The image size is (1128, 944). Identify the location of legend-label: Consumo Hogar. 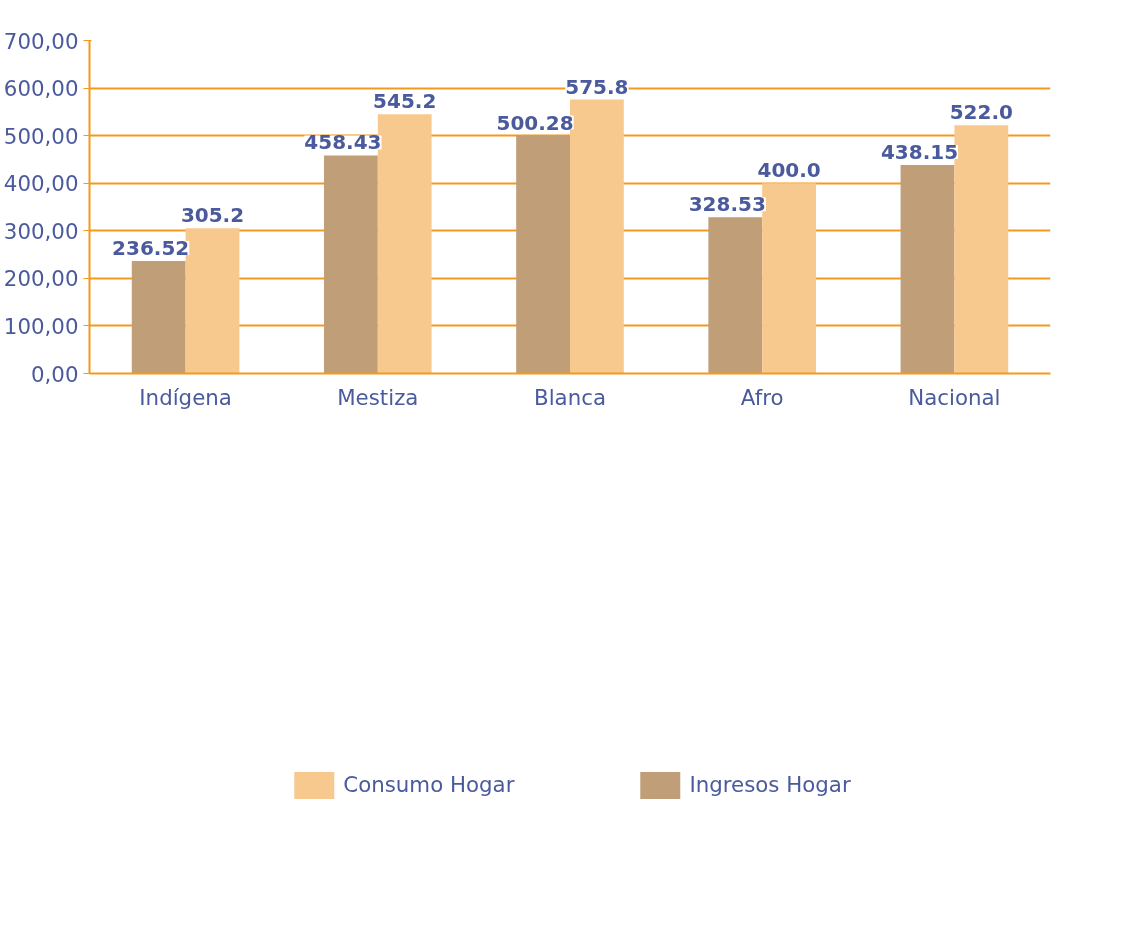
(429, 784).